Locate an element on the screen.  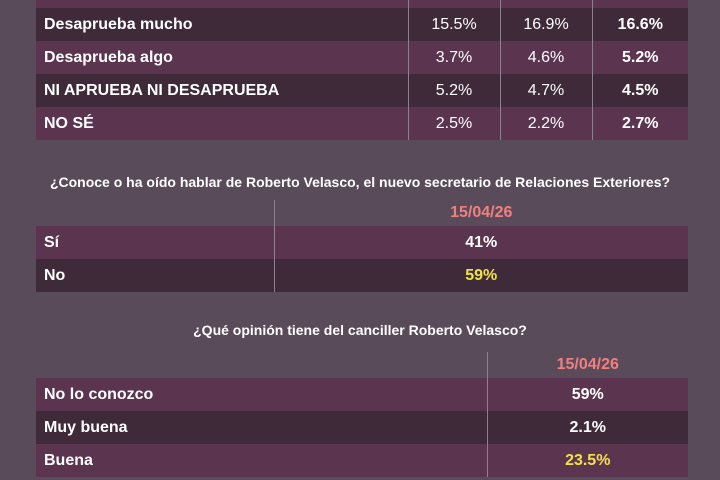
row-label: Desaprueba algo is located at coordinates (222, 57).